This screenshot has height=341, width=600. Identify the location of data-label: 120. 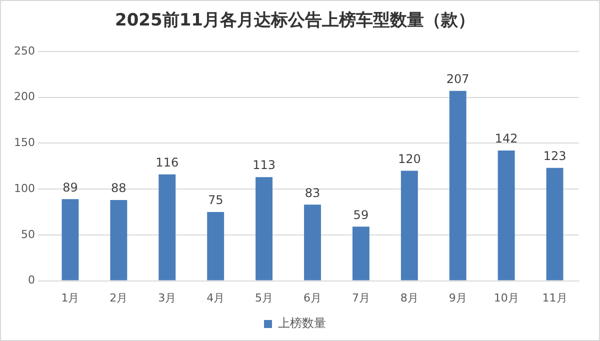
(409, 159).